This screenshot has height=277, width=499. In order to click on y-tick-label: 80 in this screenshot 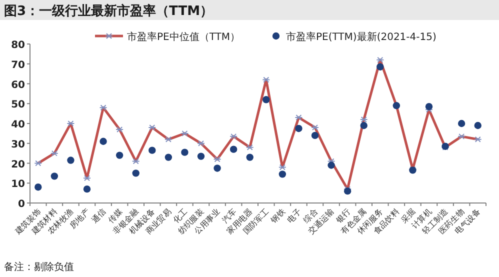, I will do `click(18, 45)`.